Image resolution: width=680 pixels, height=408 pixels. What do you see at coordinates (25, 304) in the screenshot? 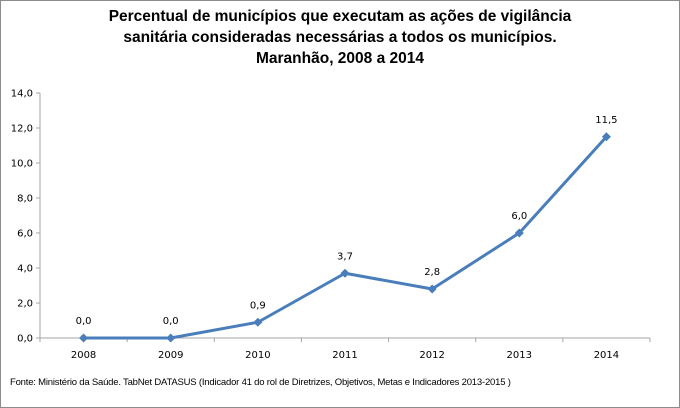
I see `y-tick-label: 2,0` at bounding box center [25, 304].